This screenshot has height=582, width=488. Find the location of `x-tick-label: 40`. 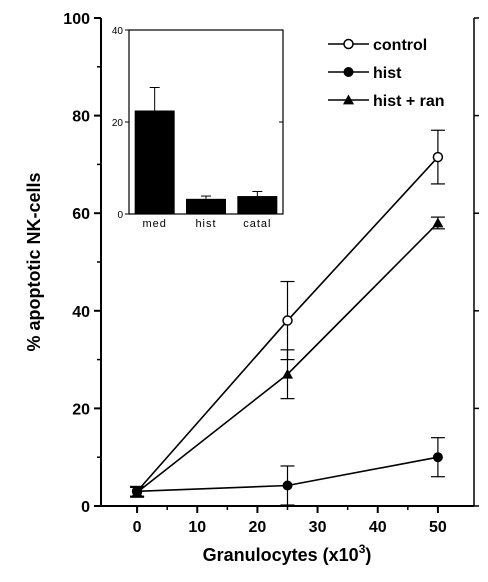

x-tick-label: 40 is located at coordinates (378, 527).